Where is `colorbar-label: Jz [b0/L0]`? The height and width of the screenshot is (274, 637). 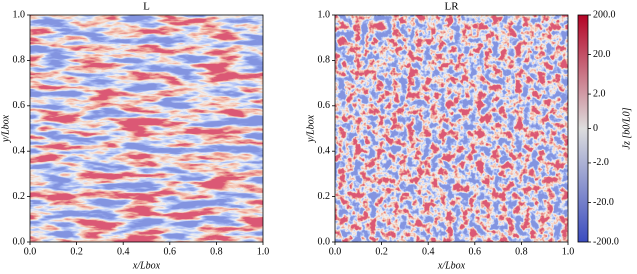
colorbar-label: Jz [b0/L0] is located at coordinates (626, 128).